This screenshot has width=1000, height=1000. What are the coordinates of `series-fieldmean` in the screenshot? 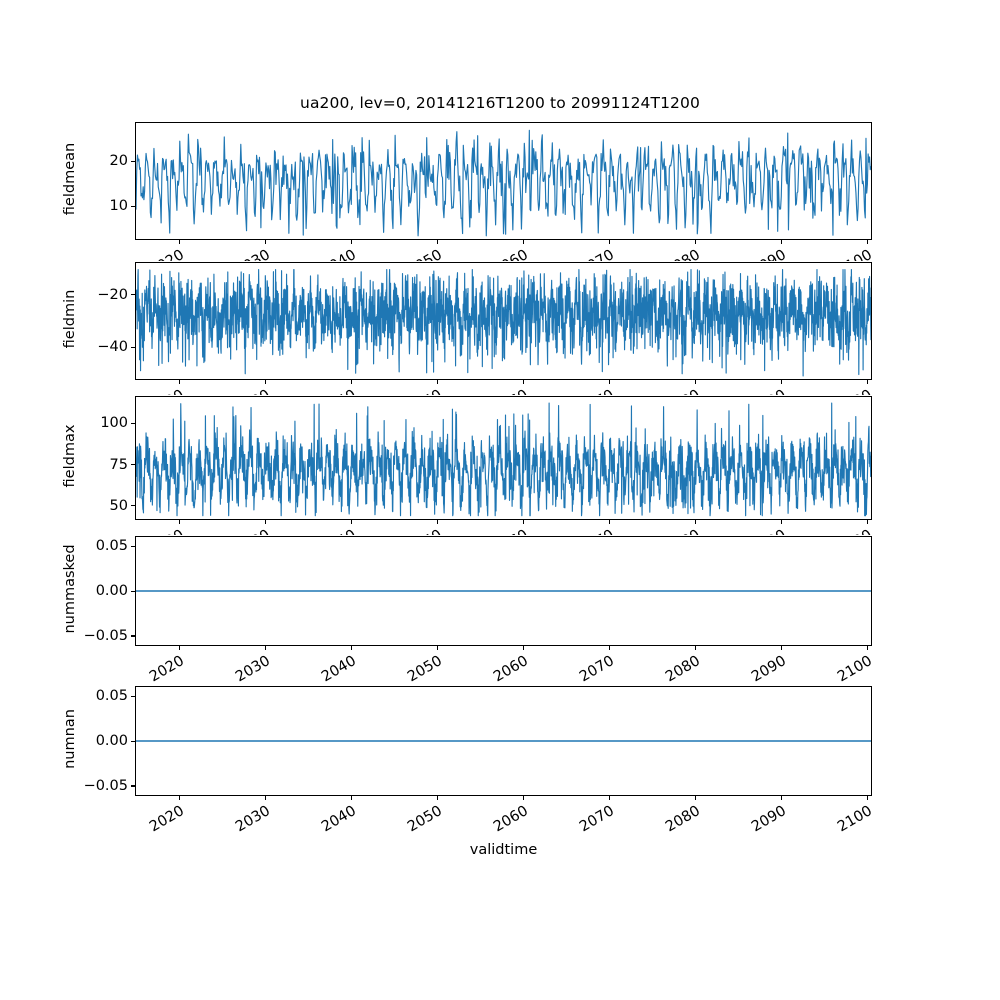 It's located at (503, 183).